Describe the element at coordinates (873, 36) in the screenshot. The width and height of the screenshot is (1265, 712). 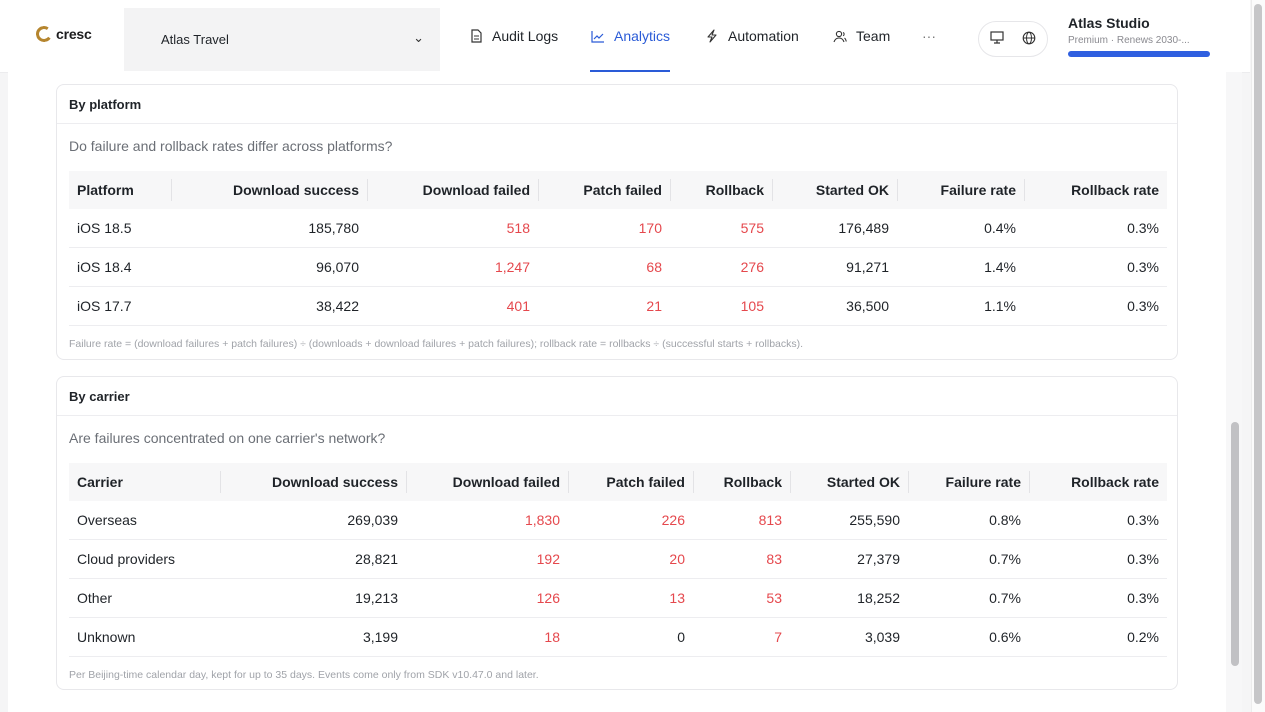
I see `nav-team-label: Team` at that location.